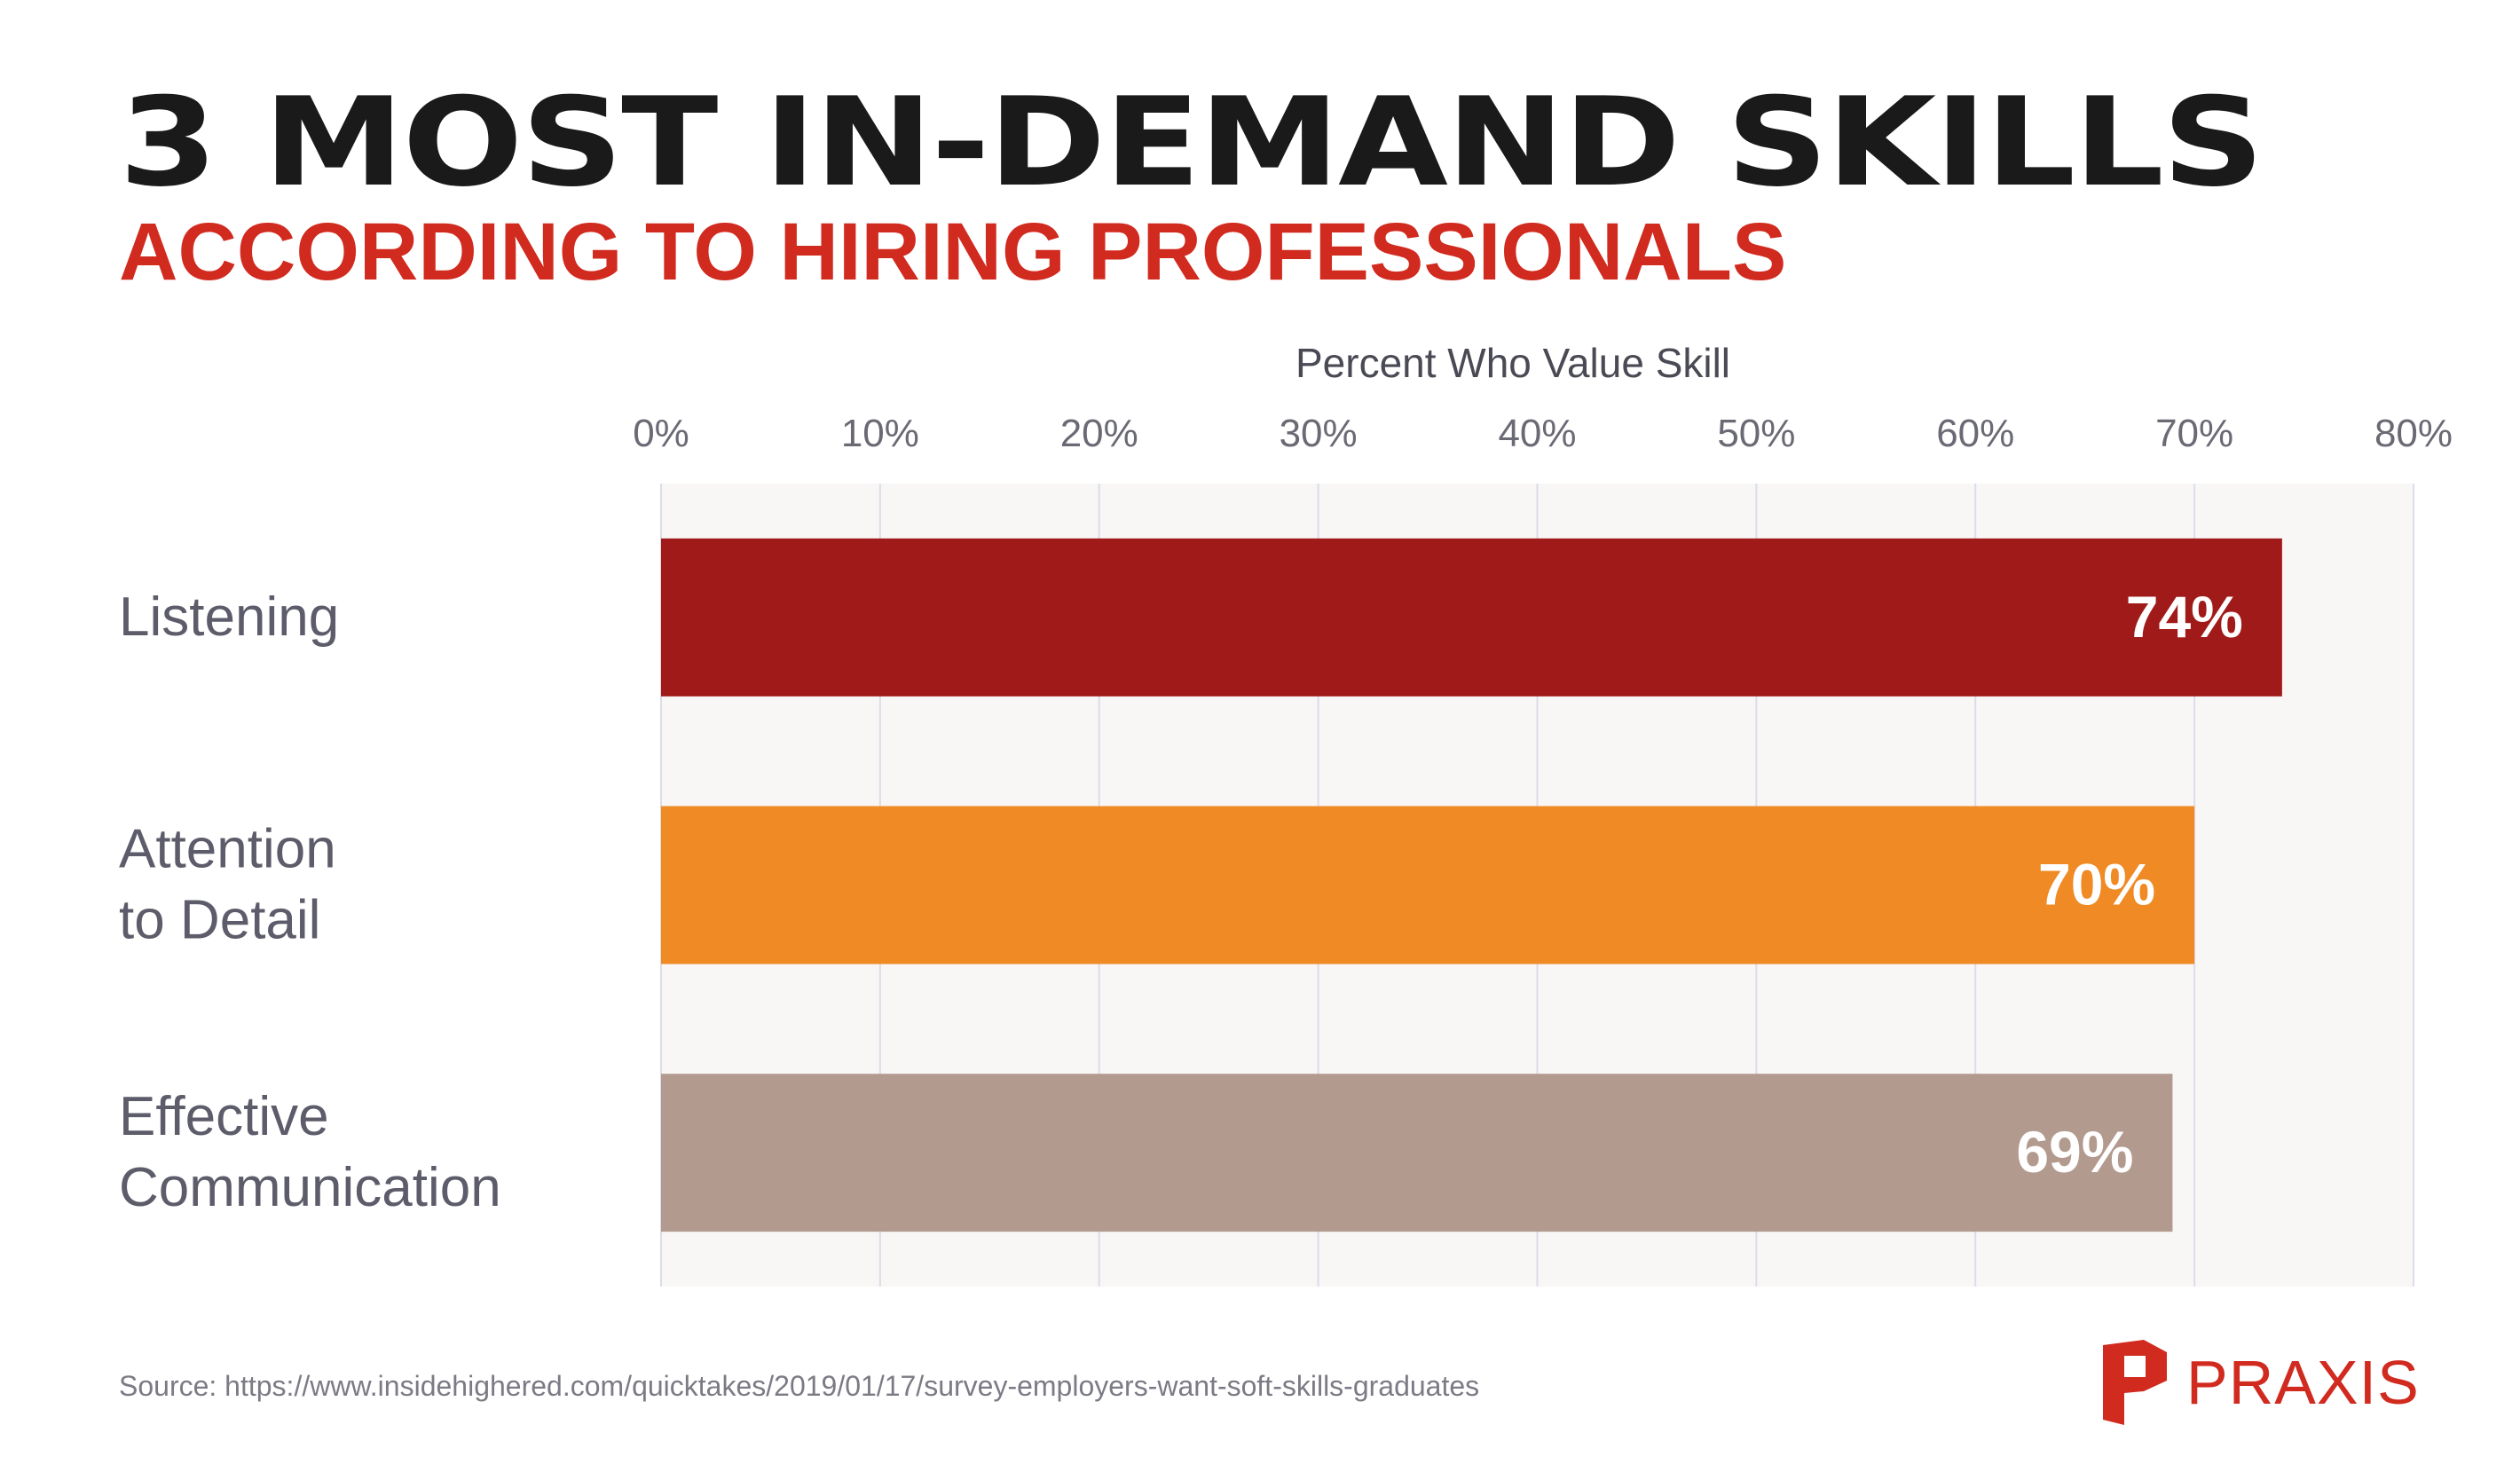 The height and width of the screenshot is (1480, 2520). What do you see at coordinates (2194, 433) in the screenshot?
I see `x-tick-label: 70%` at bounding box center [2194, 433].